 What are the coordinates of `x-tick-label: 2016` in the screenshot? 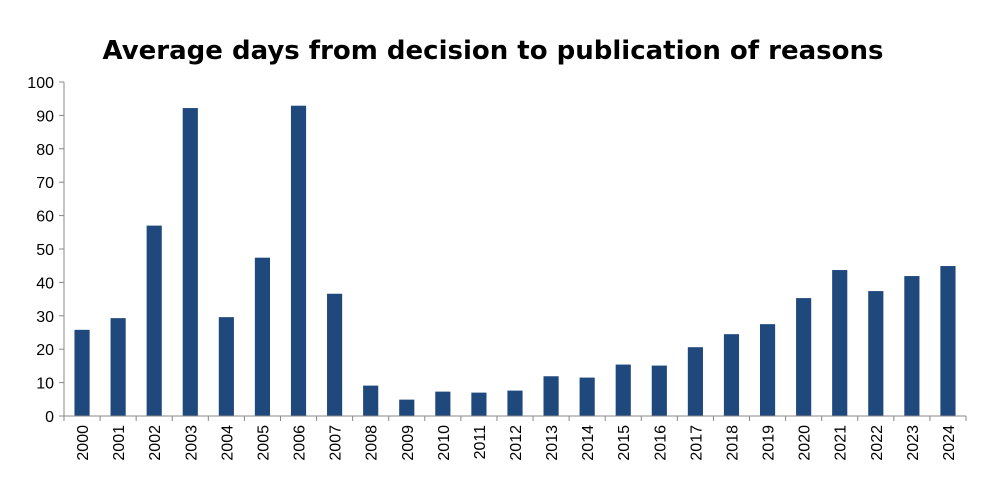 It's located at (660, 443).